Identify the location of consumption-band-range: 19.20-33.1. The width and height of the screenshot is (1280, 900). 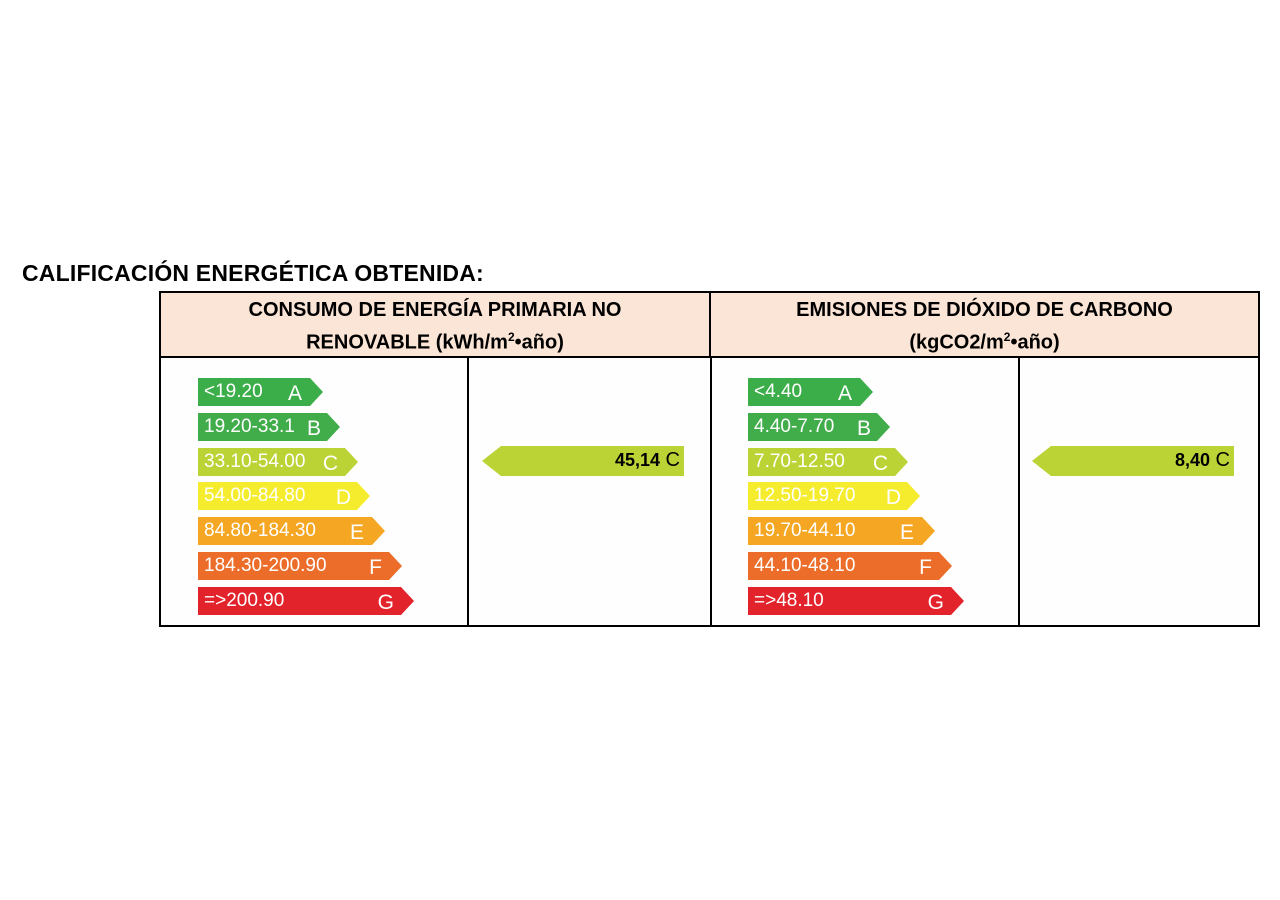
(249, 426).